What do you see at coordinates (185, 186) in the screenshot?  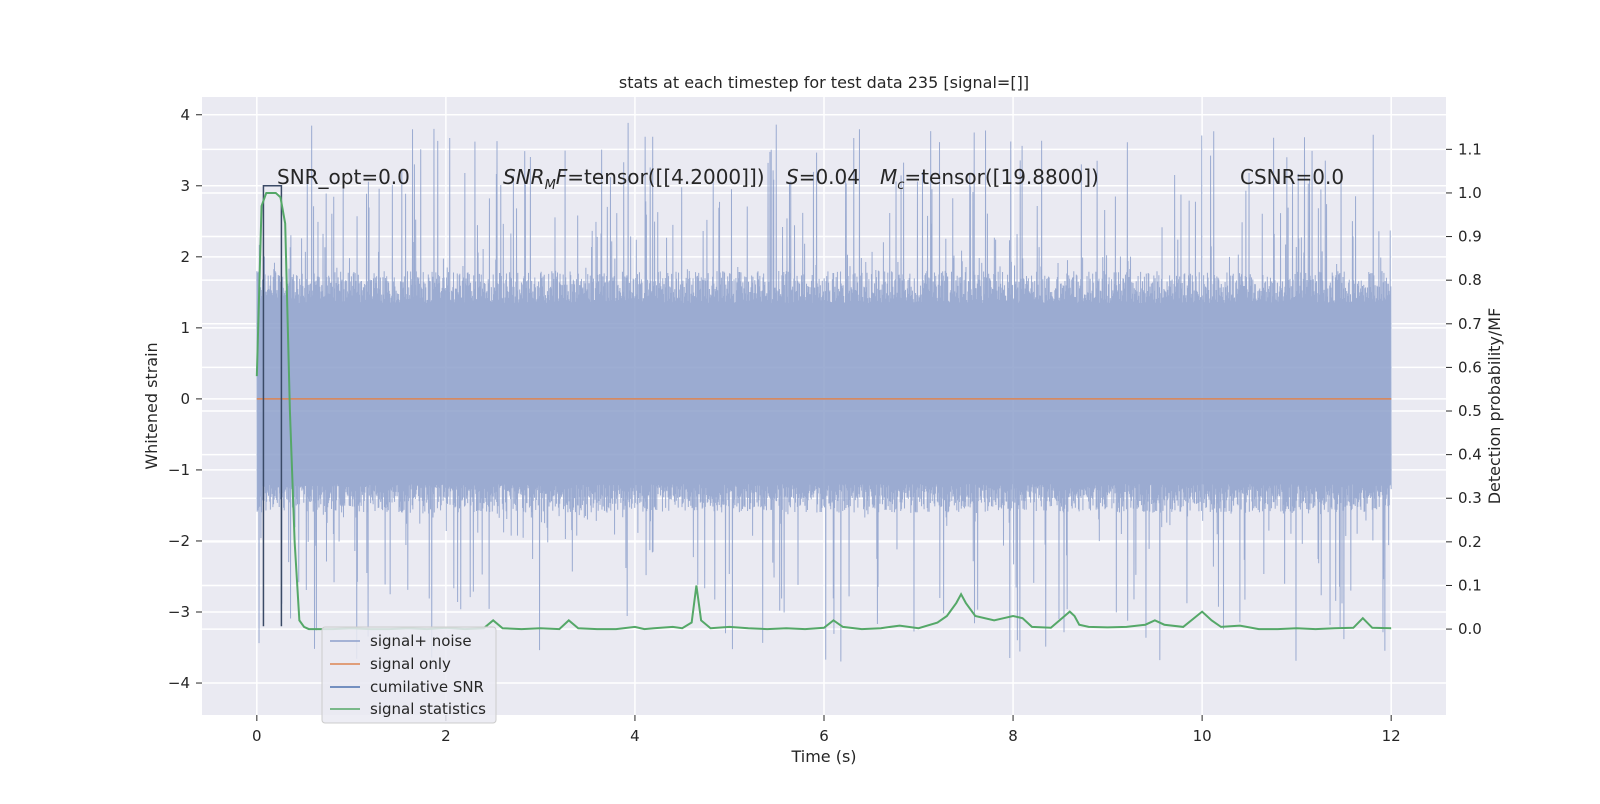 I see `y-left-tick-label: 3` at bounding box center [185, 186].